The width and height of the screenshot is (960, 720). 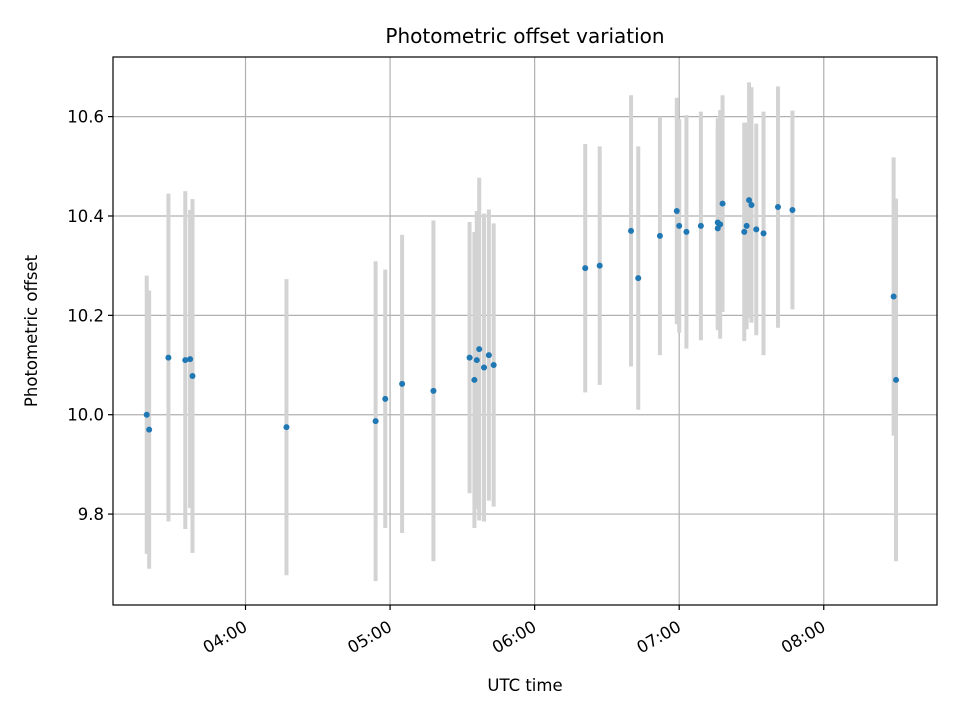 What do you see at coordinates (524, 685) in the screenshot?
I see `x-axis-label: UTC time` at bounding box center [524, 685].